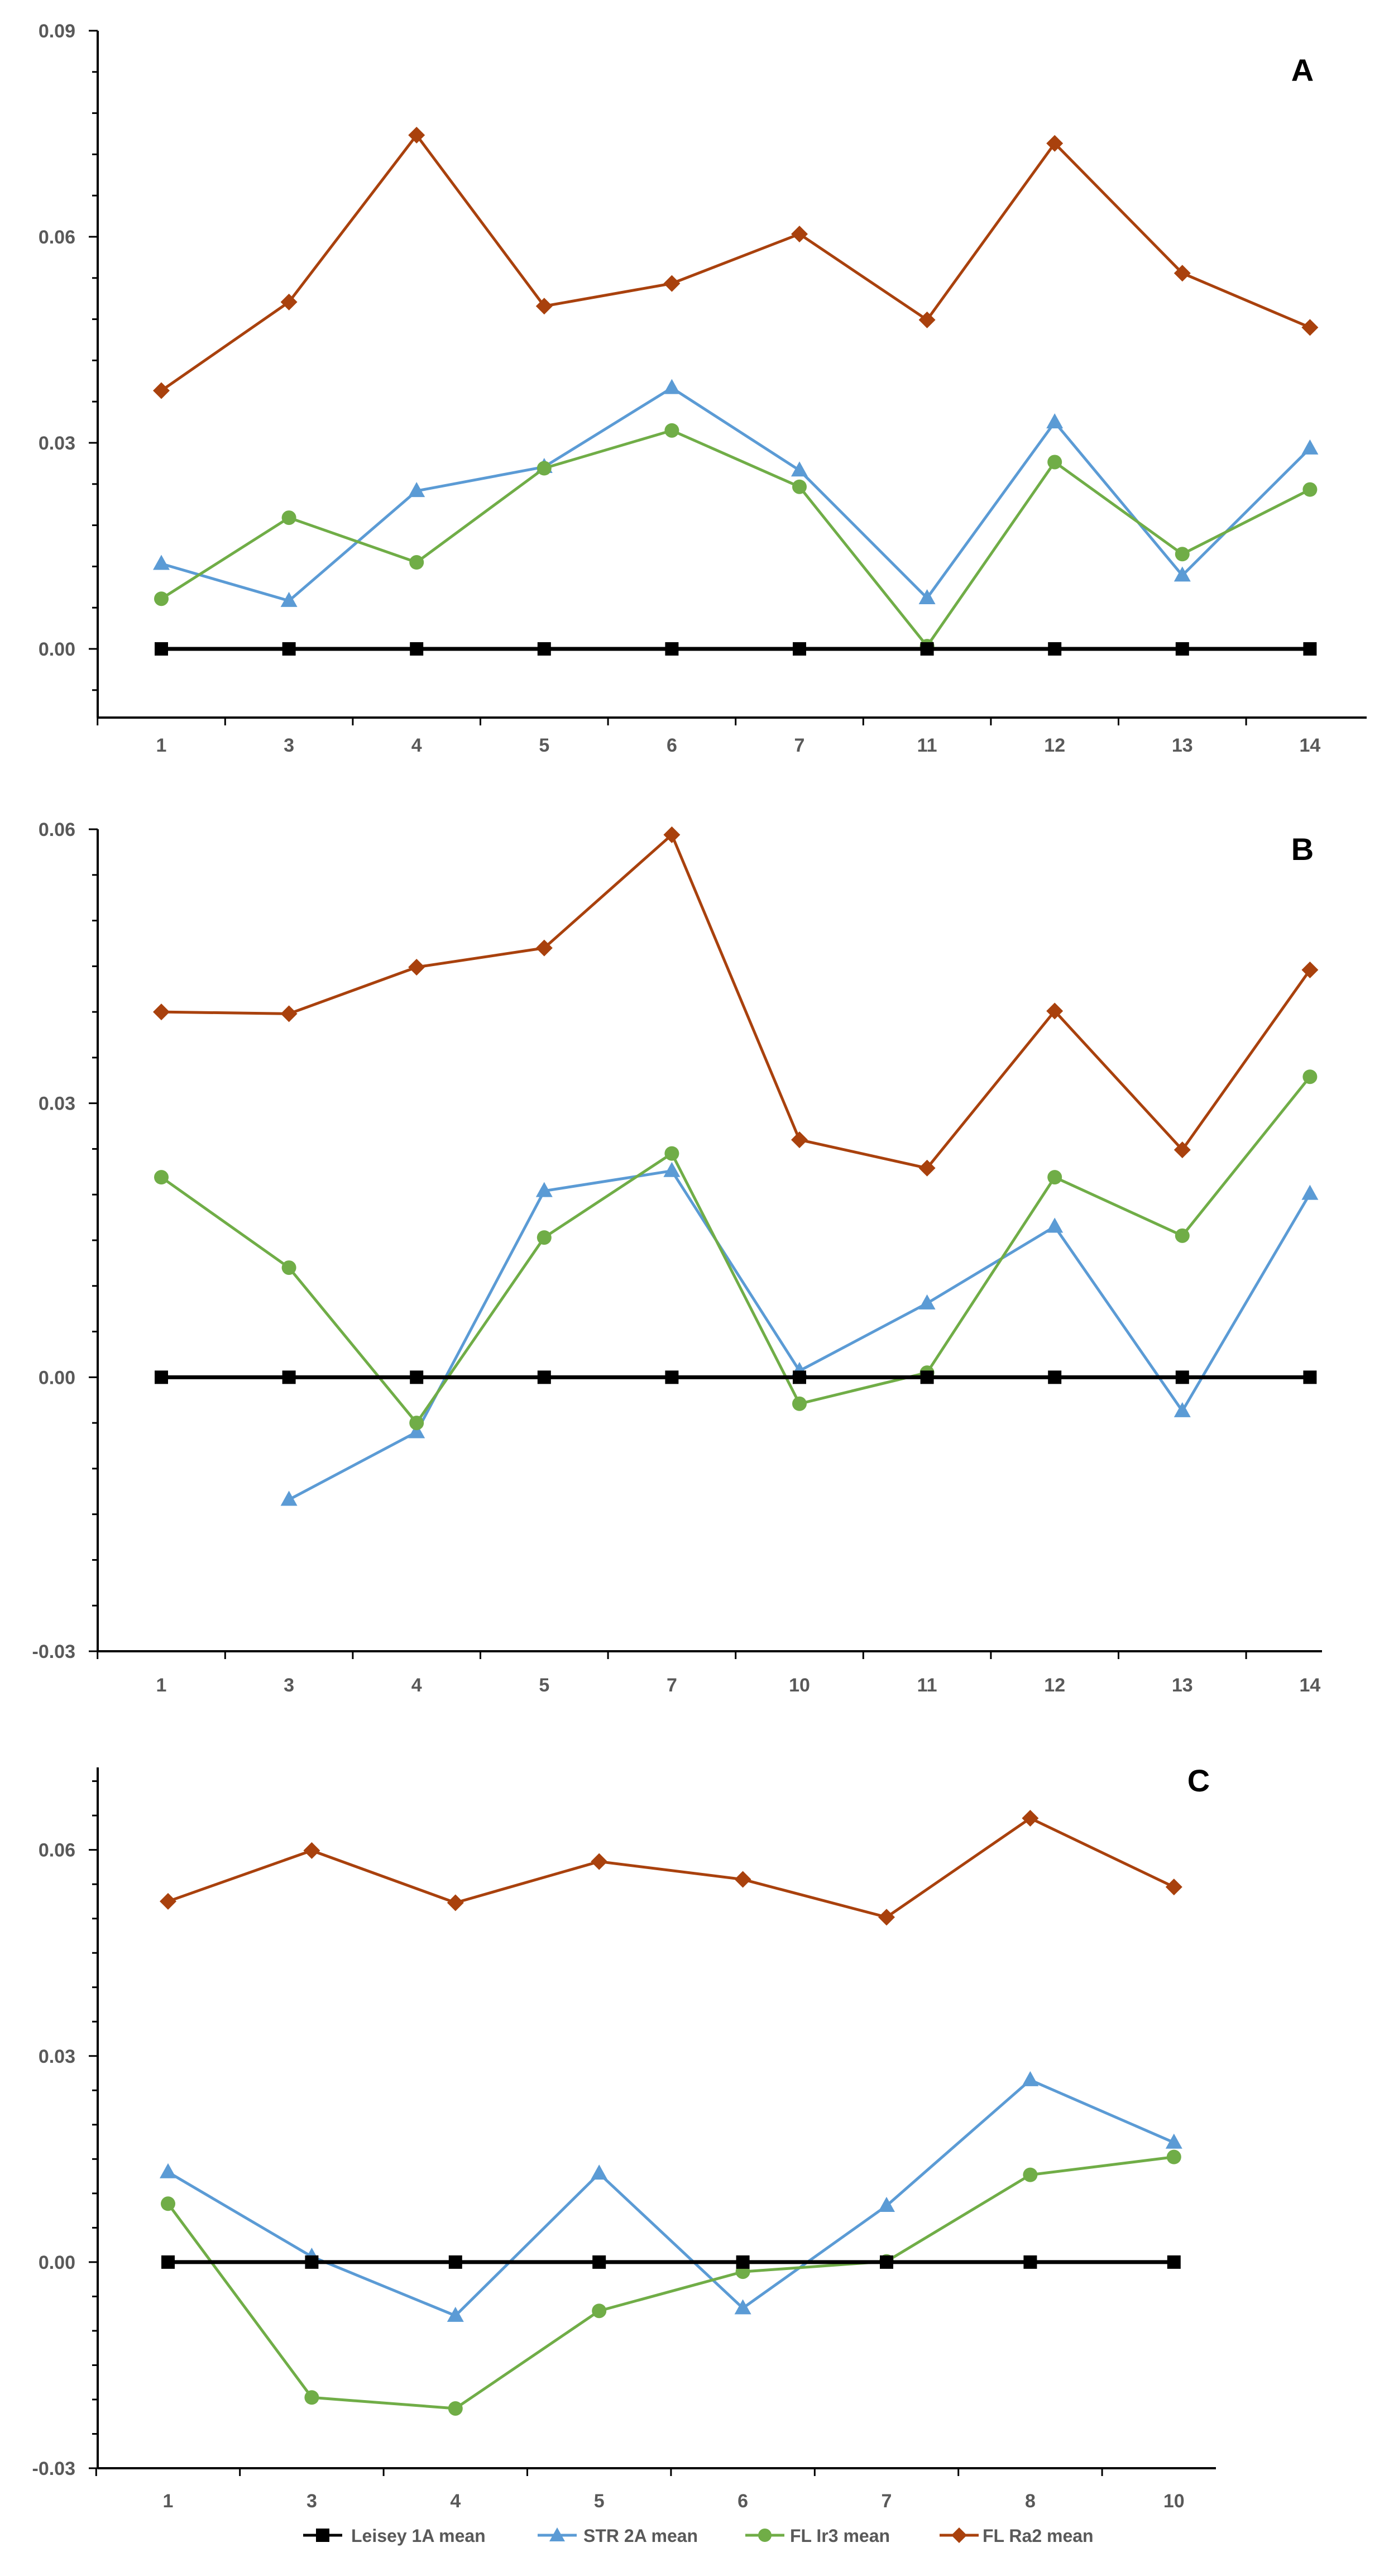 This screenshot has height=2576, width=1389. I want to click on y-tick-label: -0.03, so click(54, 2468).